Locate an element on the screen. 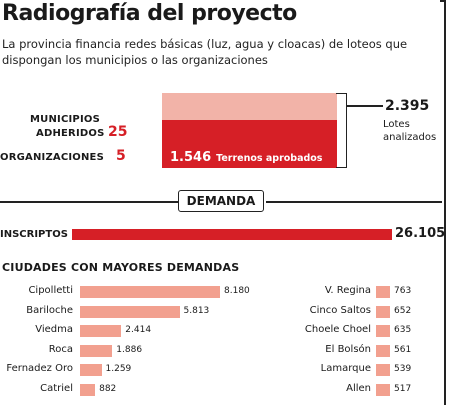  lotes-approved-bar is located at coordinates (249, 143).